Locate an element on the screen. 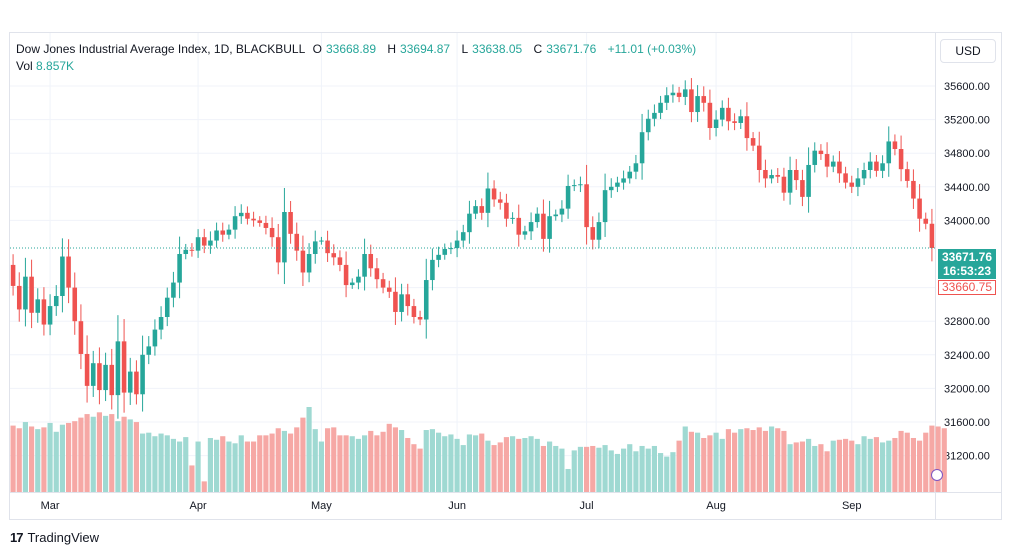 The image size is (1012, 555). change-value: +11.01 (+0.03%) is located at coordinates (652, 49).